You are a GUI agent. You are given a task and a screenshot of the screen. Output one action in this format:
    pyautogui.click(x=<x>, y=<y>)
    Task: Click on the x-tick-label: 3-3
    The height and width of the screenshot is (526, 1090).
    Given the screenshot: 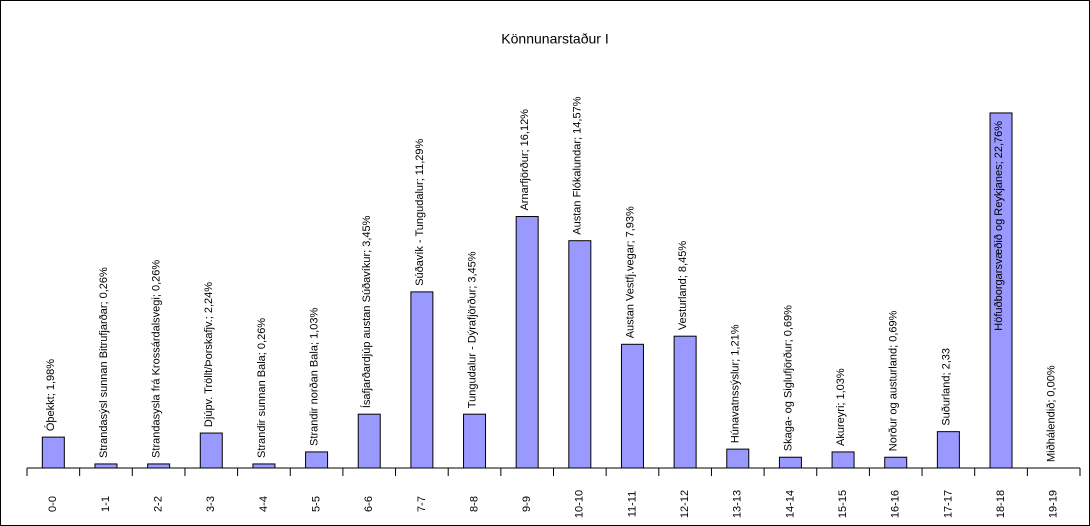 What is the action you would take?
    pyautogui.click(x=211, y=504)
    